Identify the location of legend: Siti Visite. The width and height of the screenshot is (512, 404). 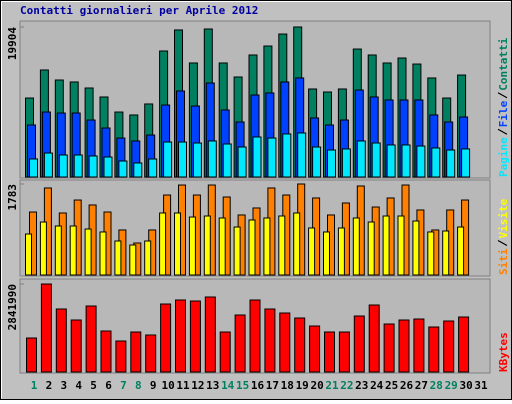
(503, 236).